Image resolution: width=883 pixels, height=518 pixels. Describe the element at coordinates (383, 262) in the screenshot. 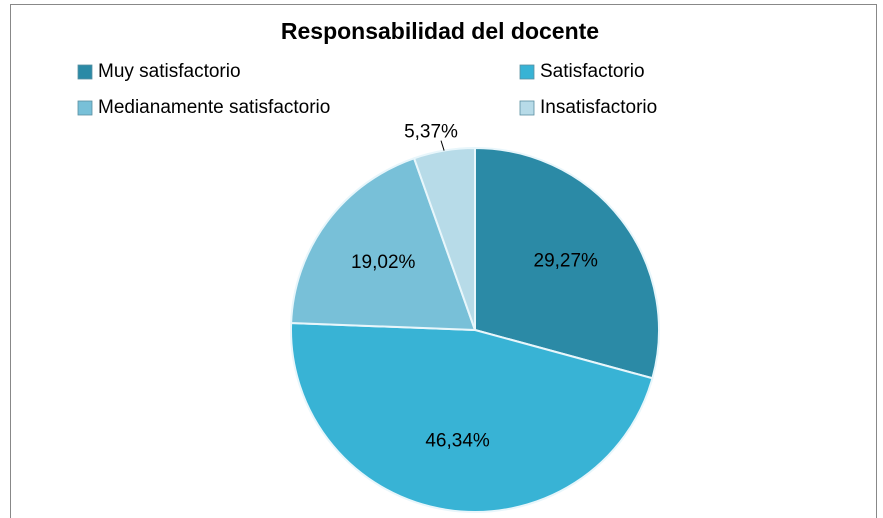

I see `data-label: 19,02%` at that location.